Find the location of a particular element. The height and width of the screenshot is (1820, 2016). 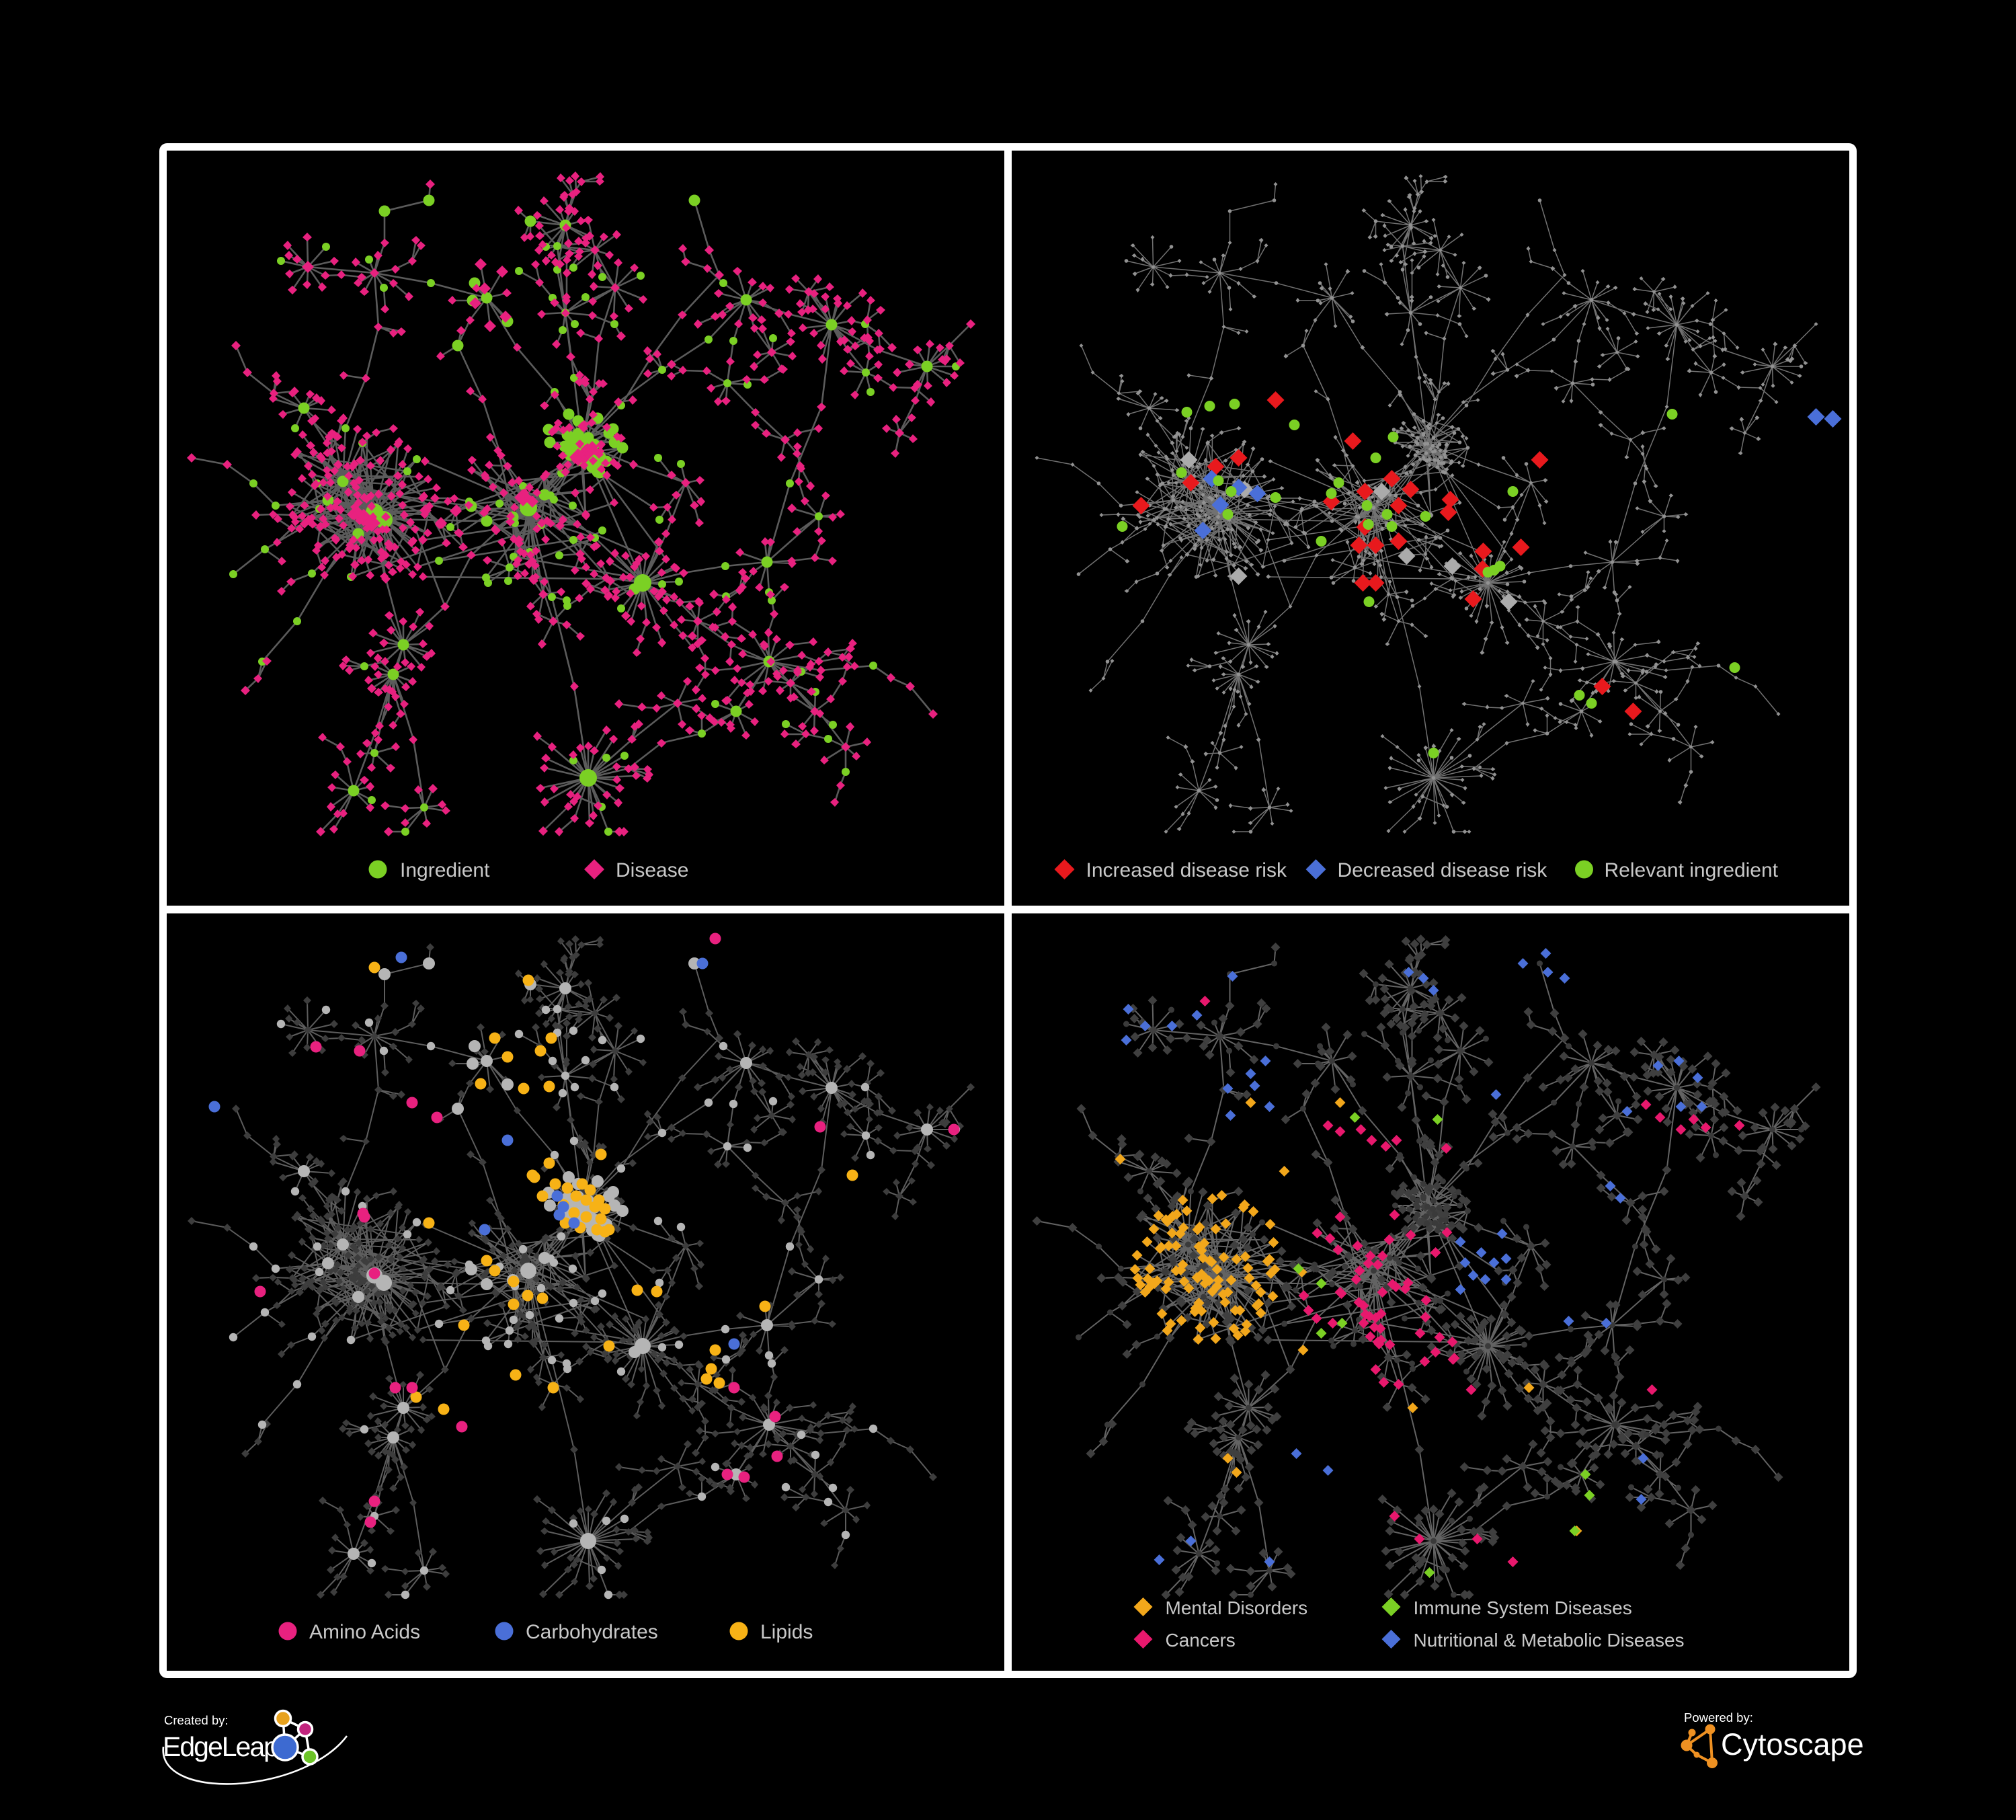

svg-text: Increased disease risk is located at coordinates (1186, 870).